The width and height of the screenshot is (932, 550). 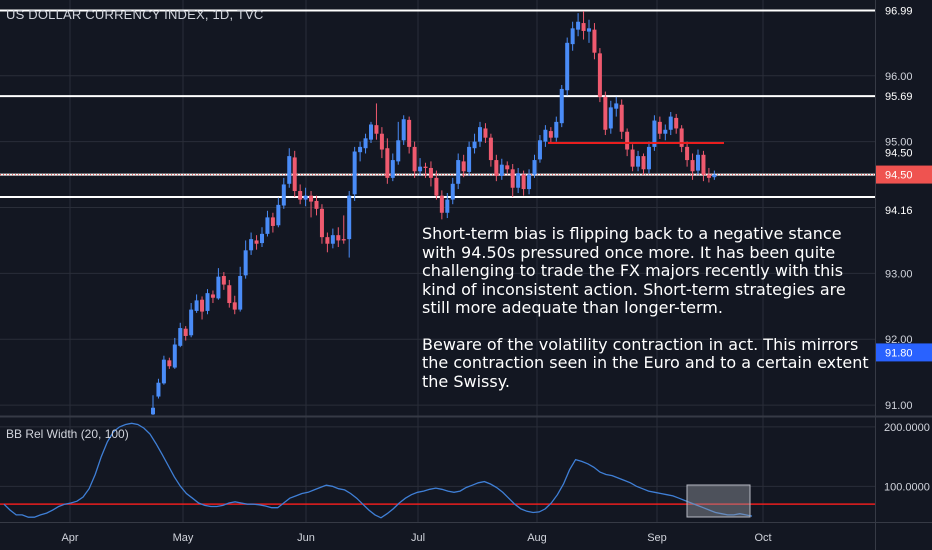 What do you see at coordinates (899, 12) in the screenshot?
I see `level-label: 96.99` at bounding box center [899, 12].